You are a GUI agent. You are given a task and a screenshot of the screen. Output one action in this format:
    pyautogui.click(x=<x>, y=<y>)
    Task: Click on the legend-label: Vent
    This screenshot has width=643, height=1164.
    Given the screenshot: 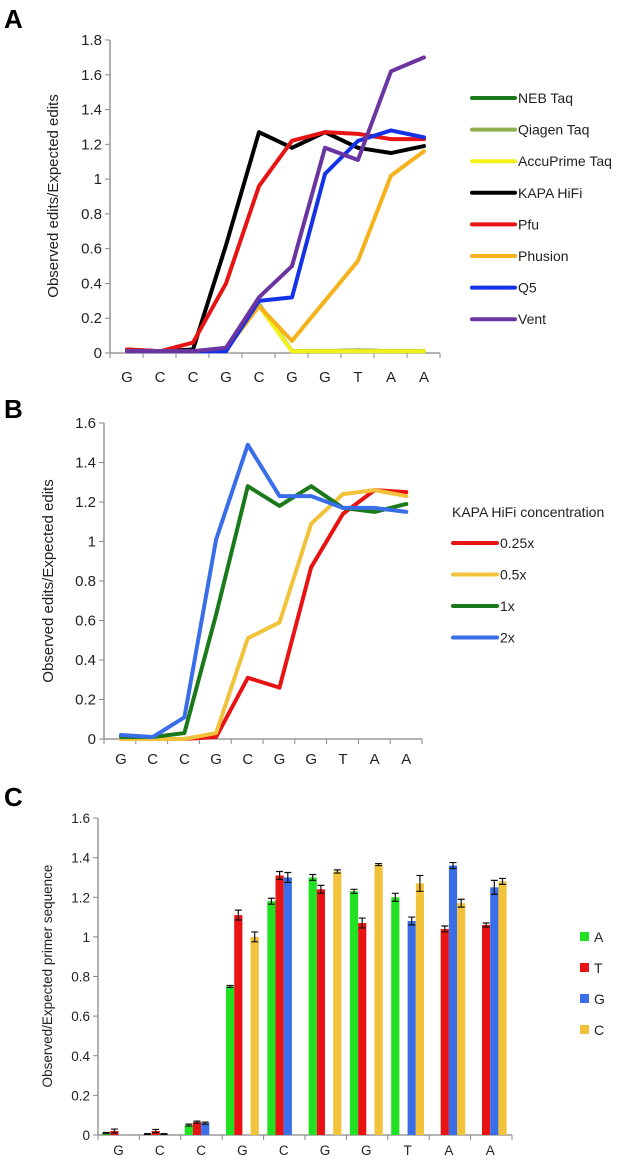 What is the action you would take?
    pyautogui.click(x=532, y=319)
    